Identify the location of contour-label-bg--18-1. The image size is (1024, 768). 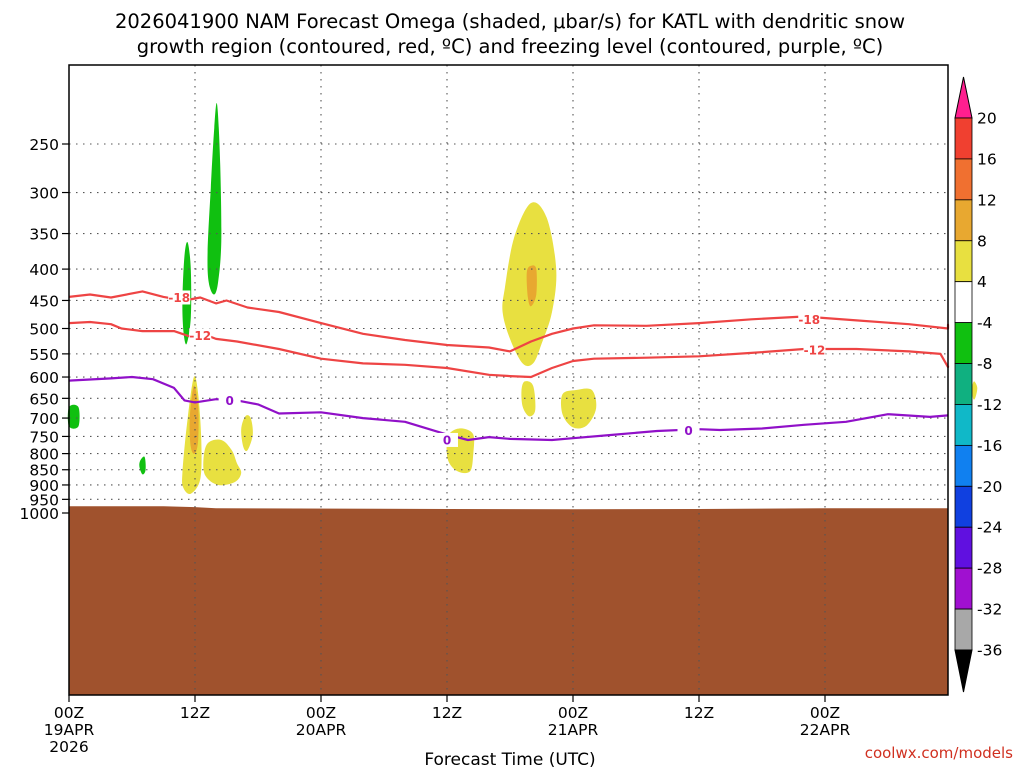
(809, 319).